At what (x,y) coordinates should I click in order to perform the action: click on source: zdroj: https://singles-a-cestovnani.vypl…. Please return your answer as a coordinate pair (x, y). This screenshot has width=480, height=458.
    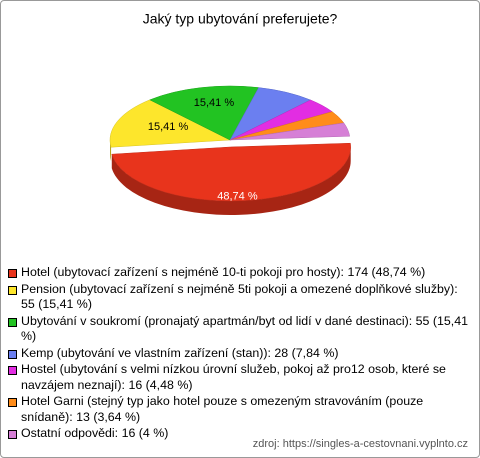
    Looking at the image, I should click on (360, 444).